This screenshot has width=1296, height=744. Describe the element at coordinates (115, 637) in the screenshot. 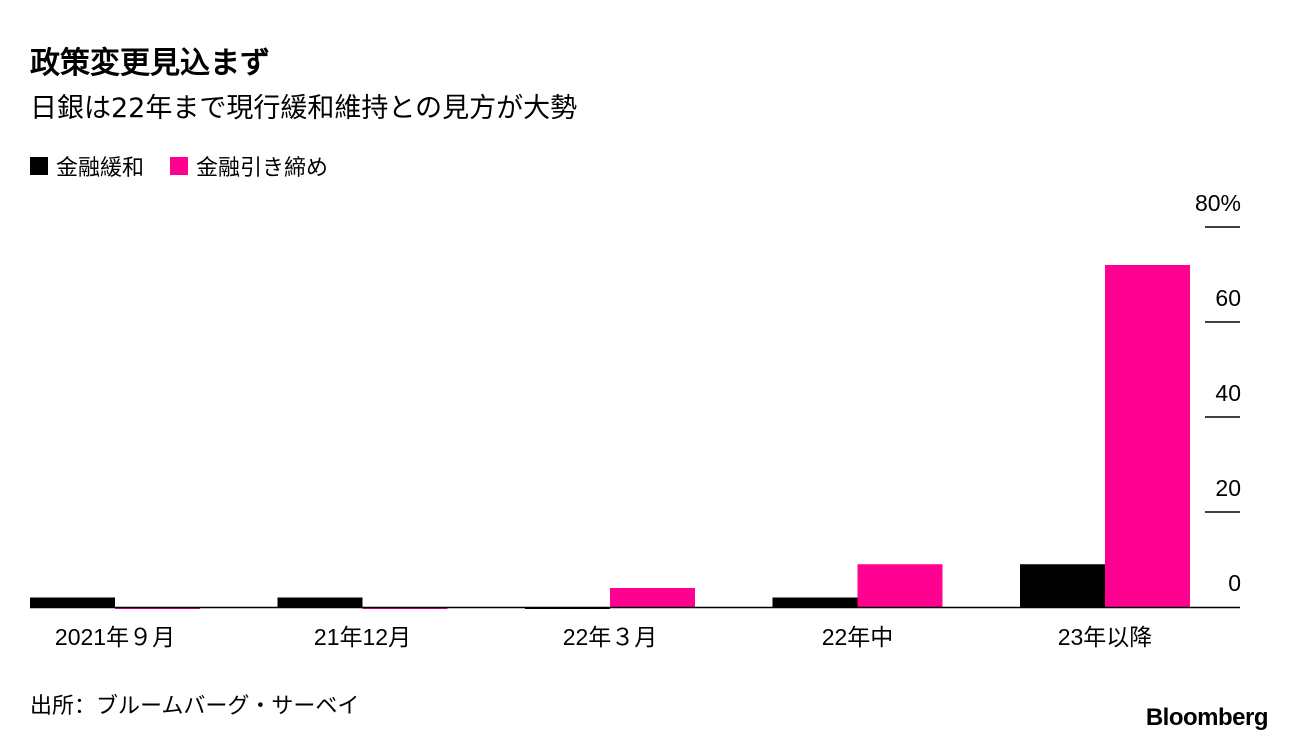

I see `x-tick-label: 2021年９月` at that location.